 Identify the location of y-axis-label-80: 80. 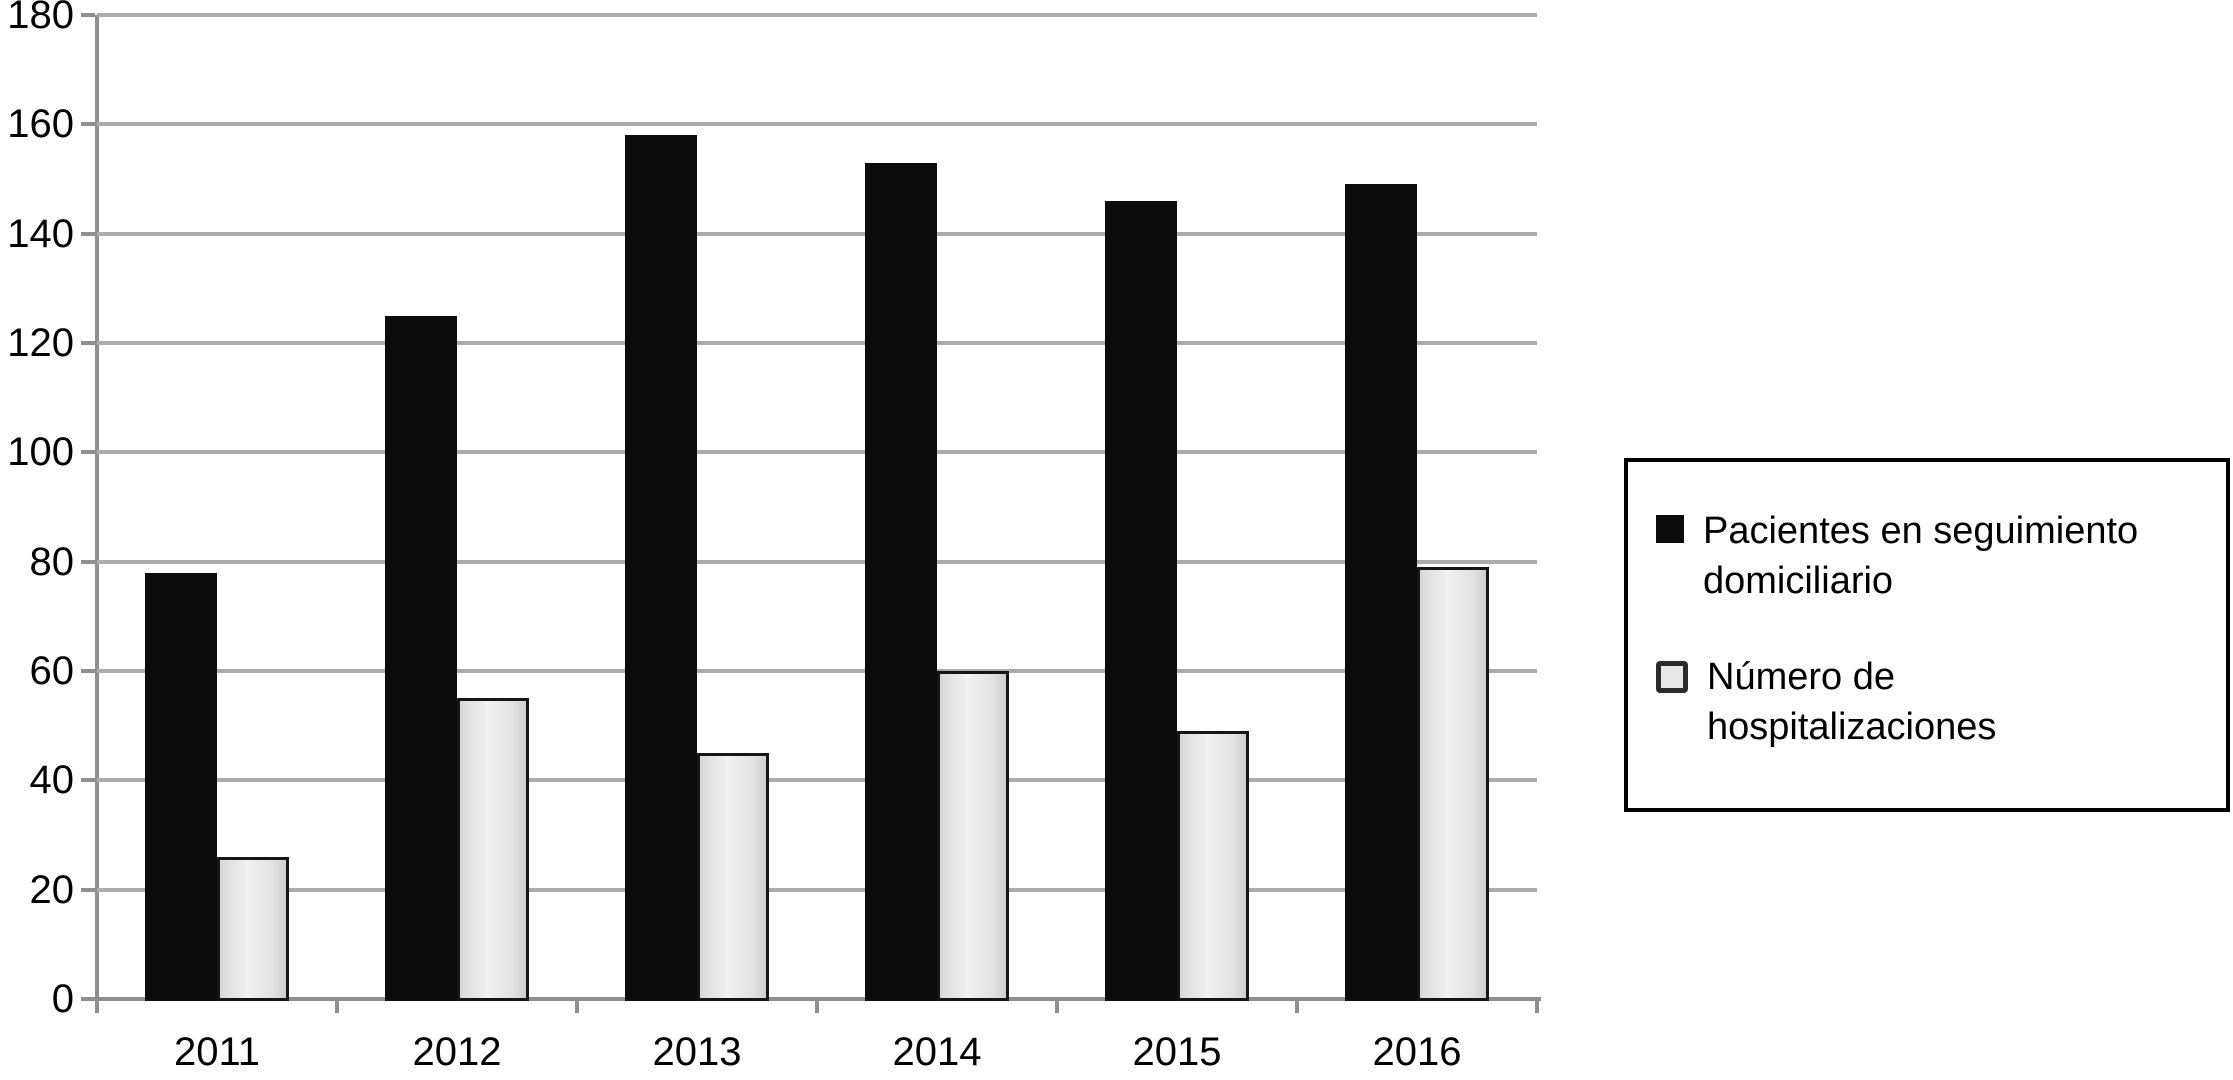
(52, 561).